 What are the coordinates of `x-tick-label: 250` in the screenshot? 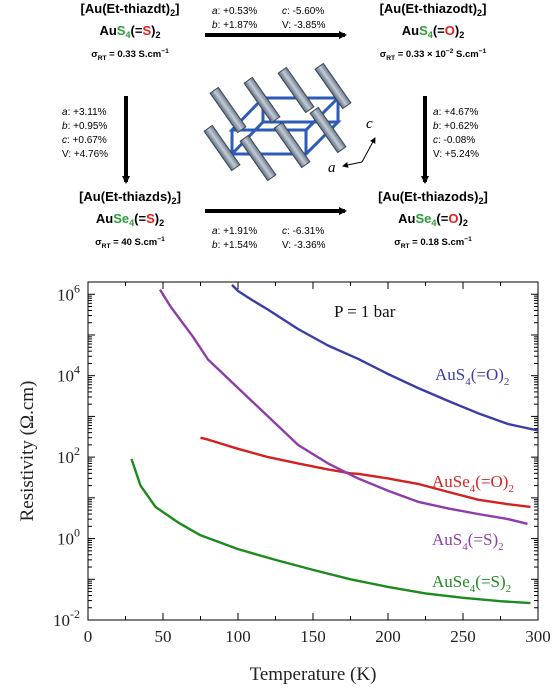 It's located at (463, 636).